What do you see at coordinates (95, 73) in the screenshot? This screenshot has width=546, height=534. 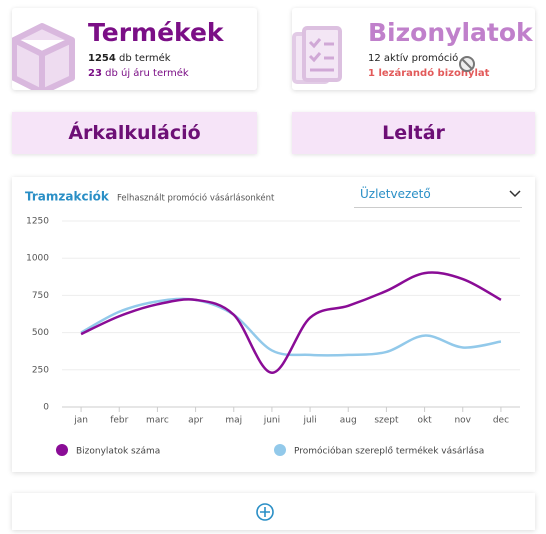 I see `count: 23` at bounding box center [95, 73].